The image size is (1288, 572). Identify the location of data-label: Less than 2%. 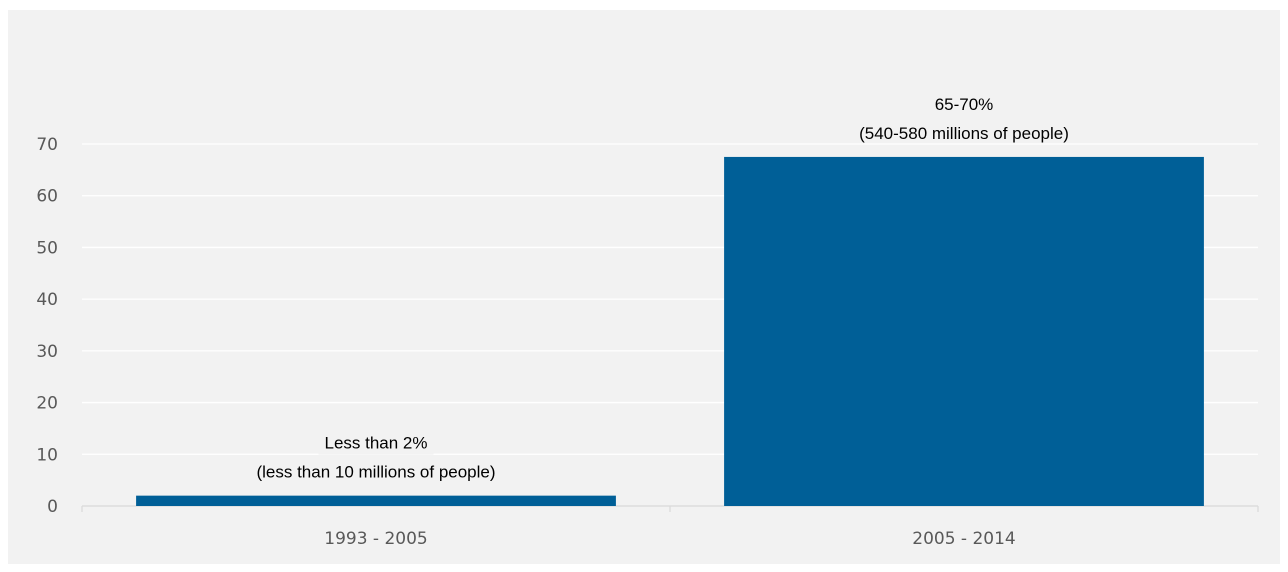
(375, 443).